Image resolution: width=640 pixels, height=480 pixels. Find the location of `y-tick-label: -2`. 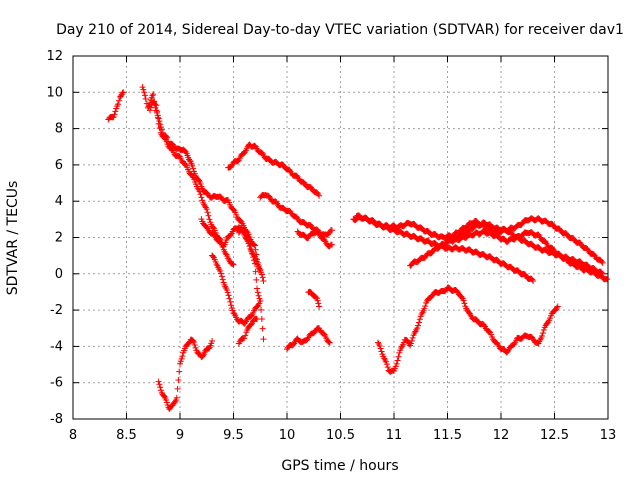

y-tick-label: -2 is located at coordinates (56, 310).